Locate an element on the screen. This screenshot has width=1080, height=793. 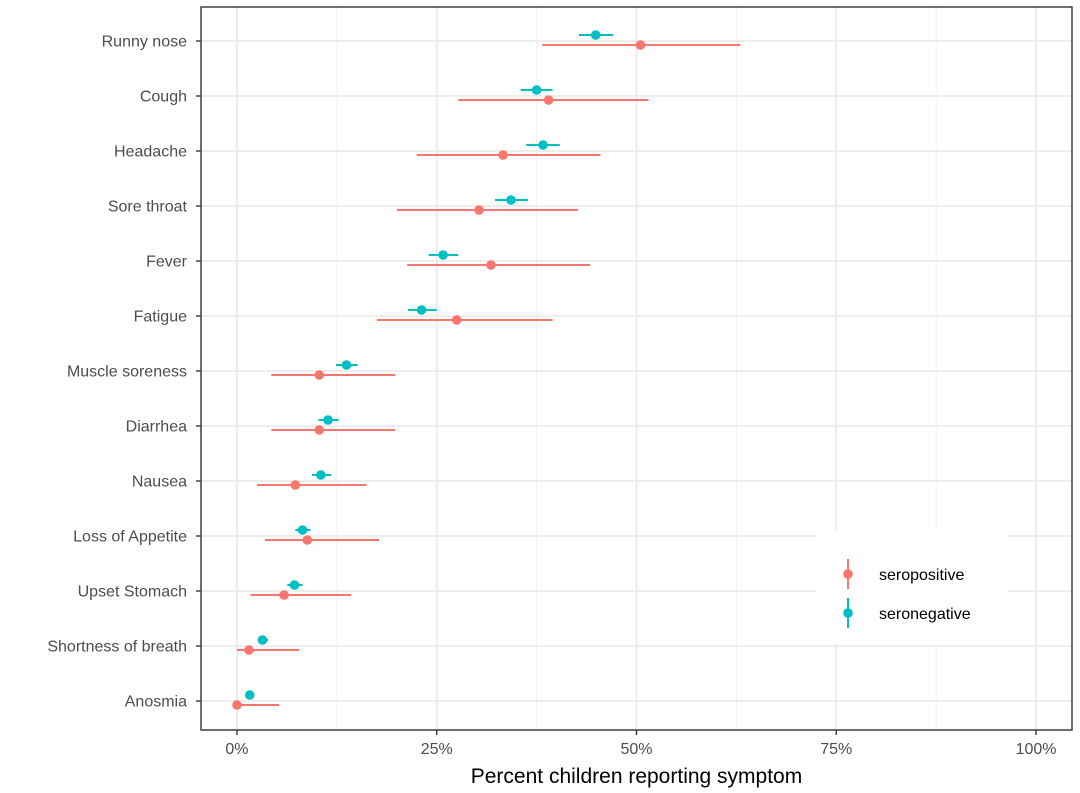
y-tick-label: Anosmia is located at coordinates (156, 702).